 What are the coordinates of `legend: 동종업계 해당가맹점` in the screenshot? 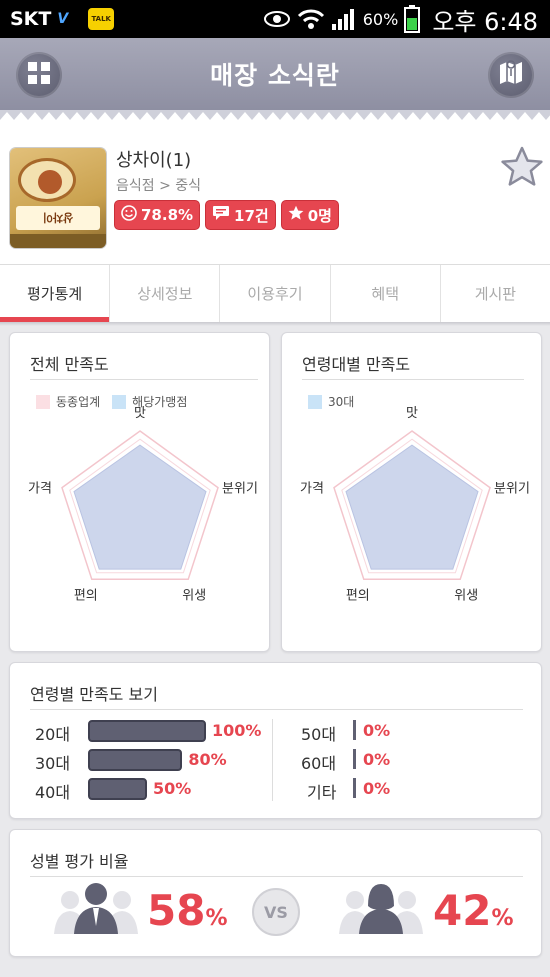 It's located at (111, 401).